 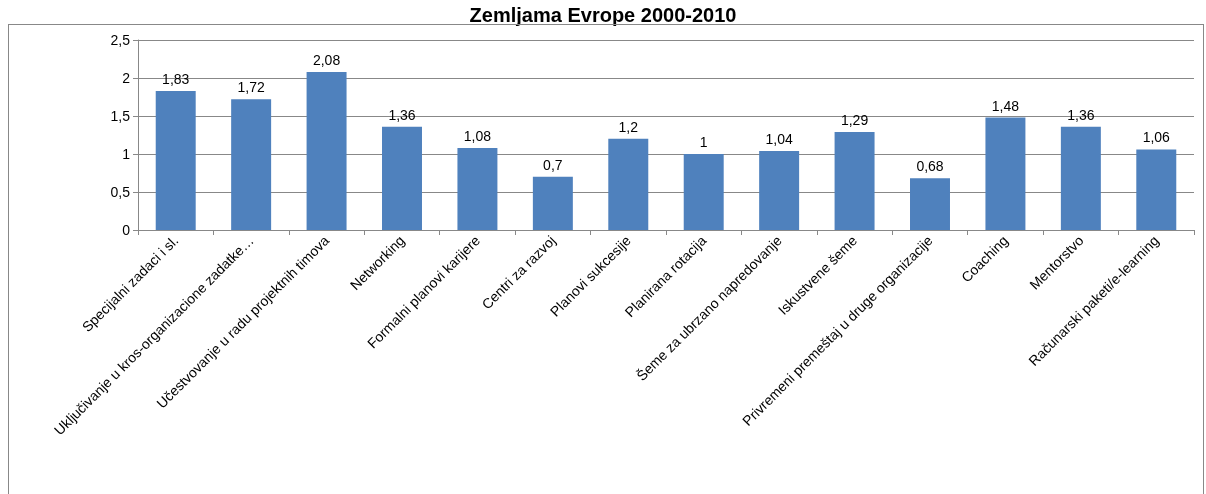 I want to click on y-tick-label: 0, so click(x=126, y=230).